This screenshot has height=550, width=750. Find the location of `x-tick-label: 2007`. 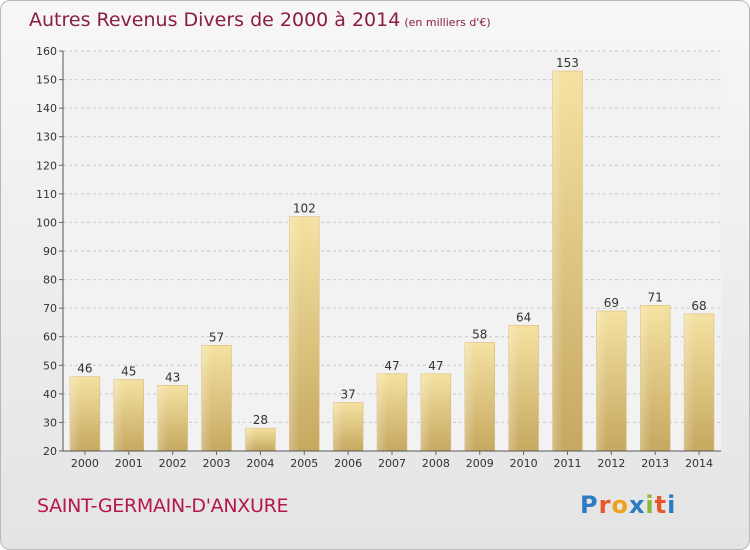

x-tick-label: 2007 is located at coordinates (392, 463).